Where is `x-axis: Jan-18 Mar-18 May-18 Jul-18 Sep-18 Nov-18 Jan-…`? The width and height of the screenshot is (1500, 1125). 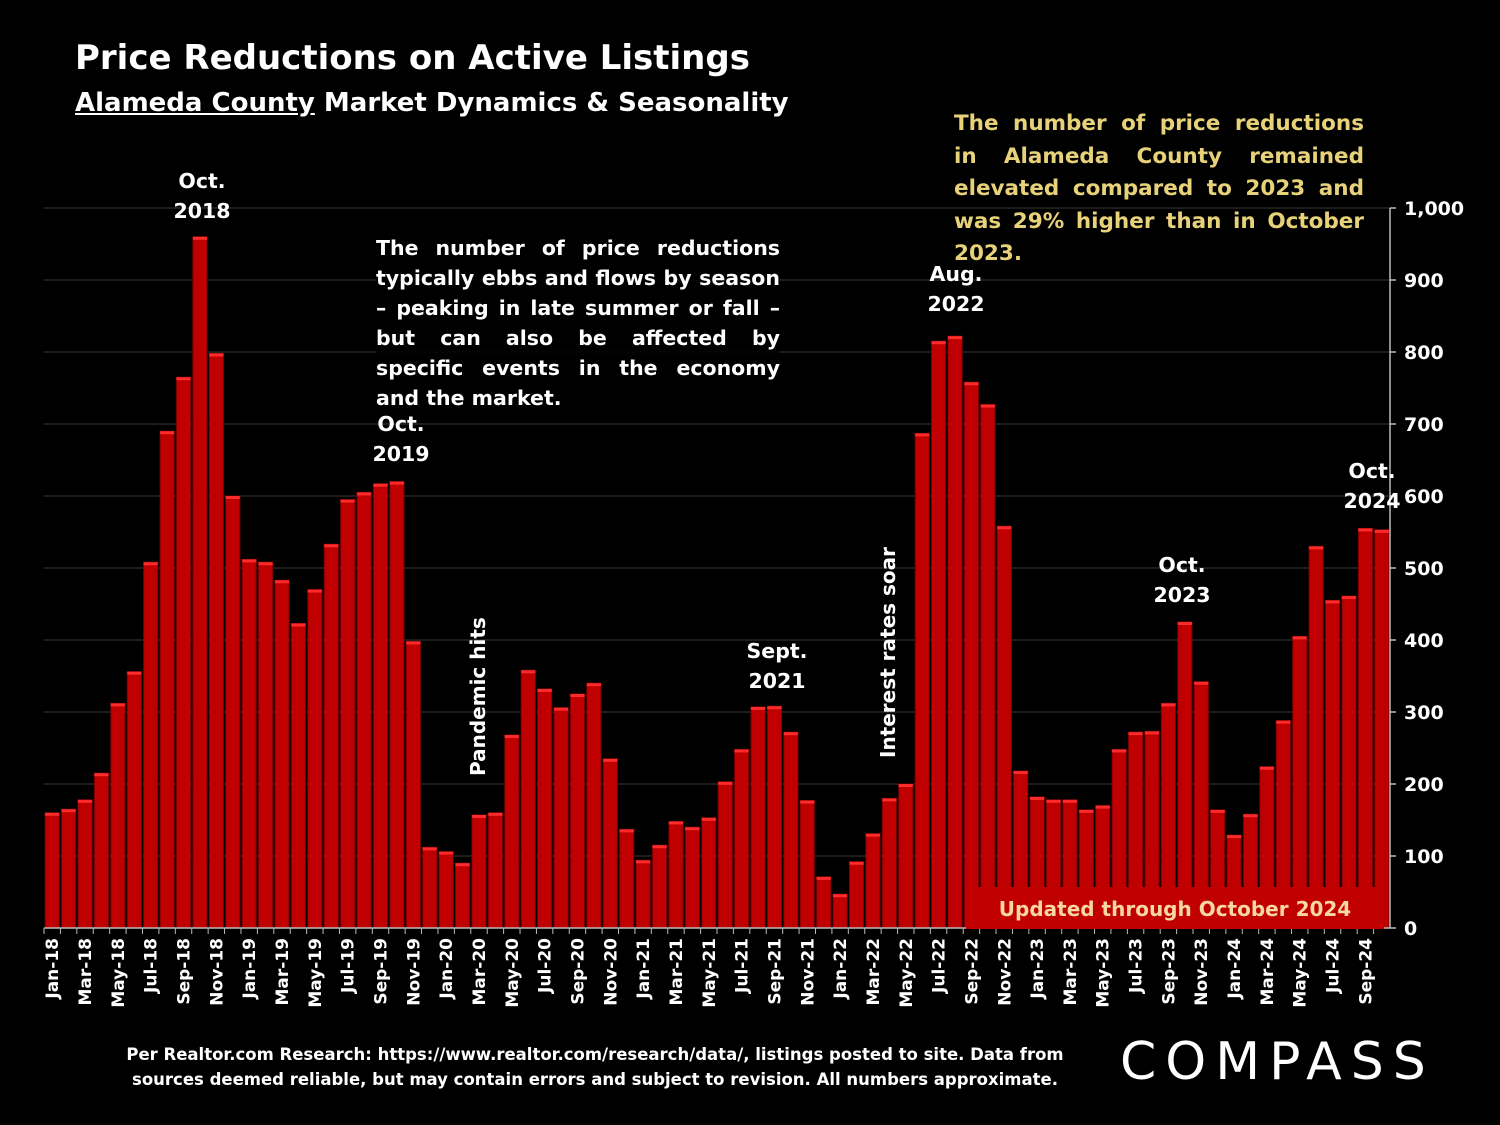
x-axis: Jan-18 Mar-18 May-18 Jul-18 Sep-18 Nov-18 Jan-… is located at coordinates (716, 967).